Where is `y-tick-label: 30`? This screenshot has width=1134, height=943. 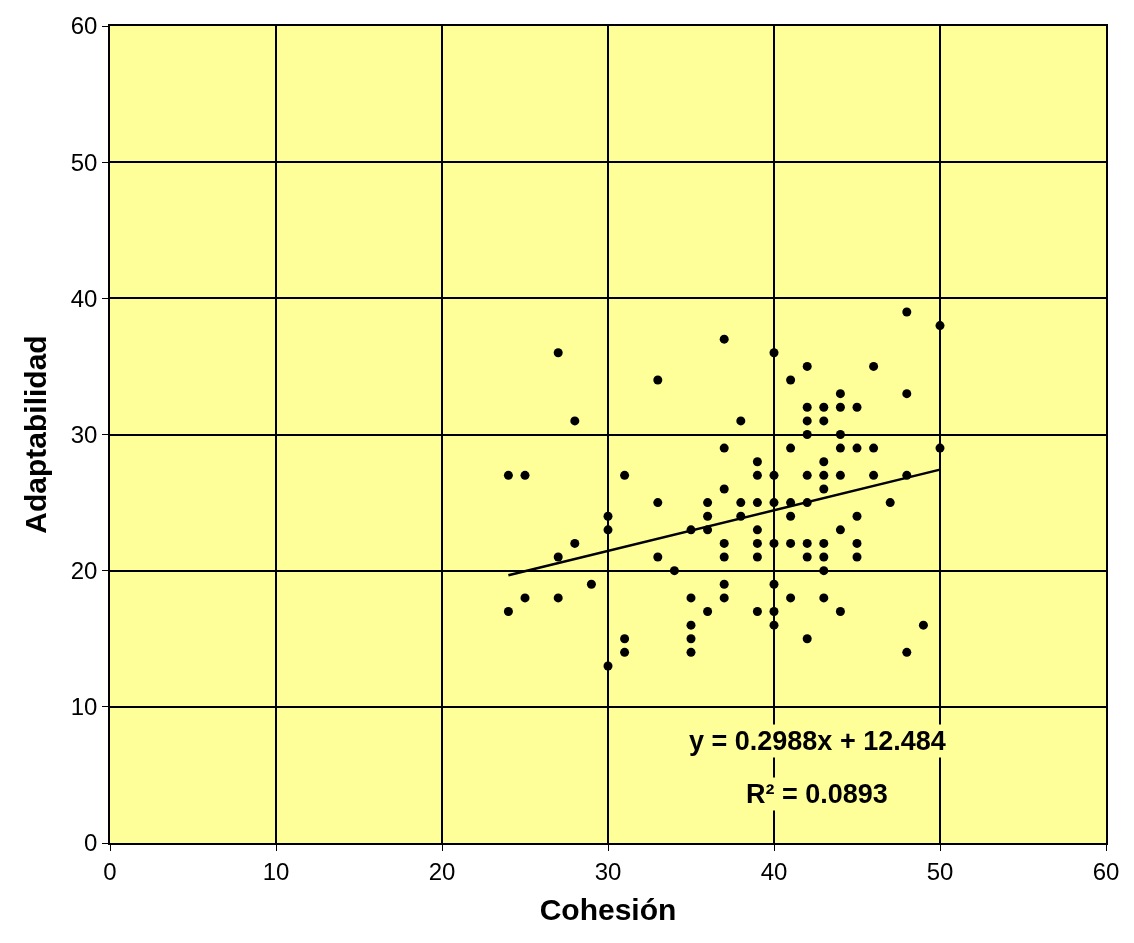
y-tick-label: 30 is located at coordinates (84, 434).